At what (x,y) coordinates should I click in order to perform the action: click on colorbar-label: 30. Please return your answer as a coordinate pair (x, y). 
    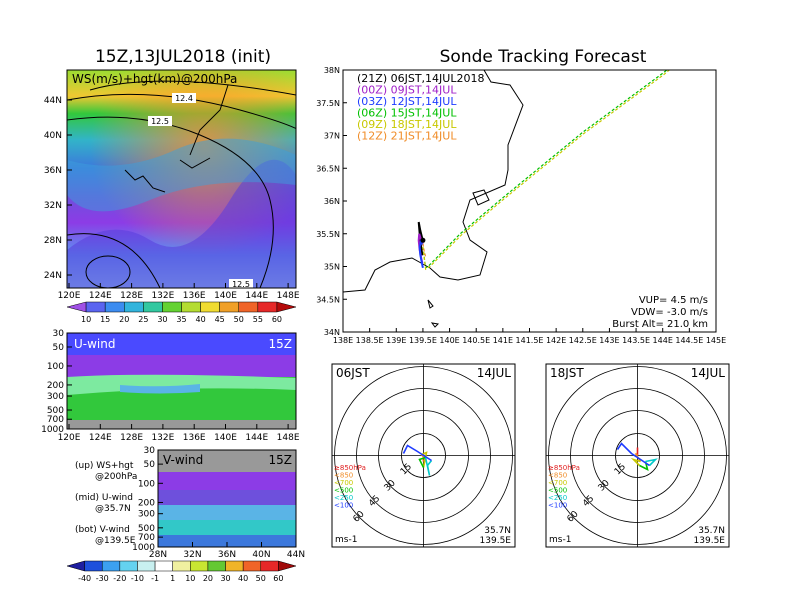
    Looking at the image, I should click on (162, 319).